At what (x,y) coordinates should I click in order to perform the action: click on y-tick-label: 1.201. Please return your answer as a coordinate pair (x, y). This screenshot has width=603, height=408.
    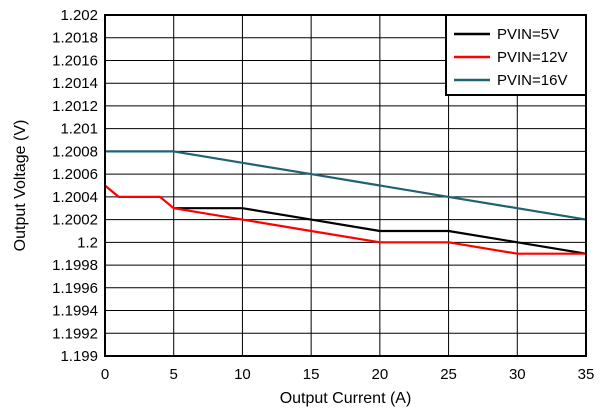
    Looking at the image, I should click on (79, 129).